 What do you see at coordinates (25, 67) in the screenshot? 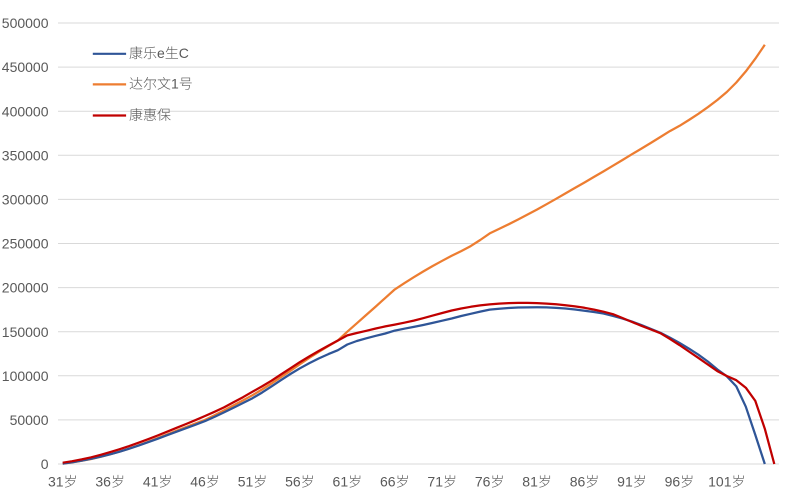
I see `svg-text: 450000` at bounding box center [25, 67].